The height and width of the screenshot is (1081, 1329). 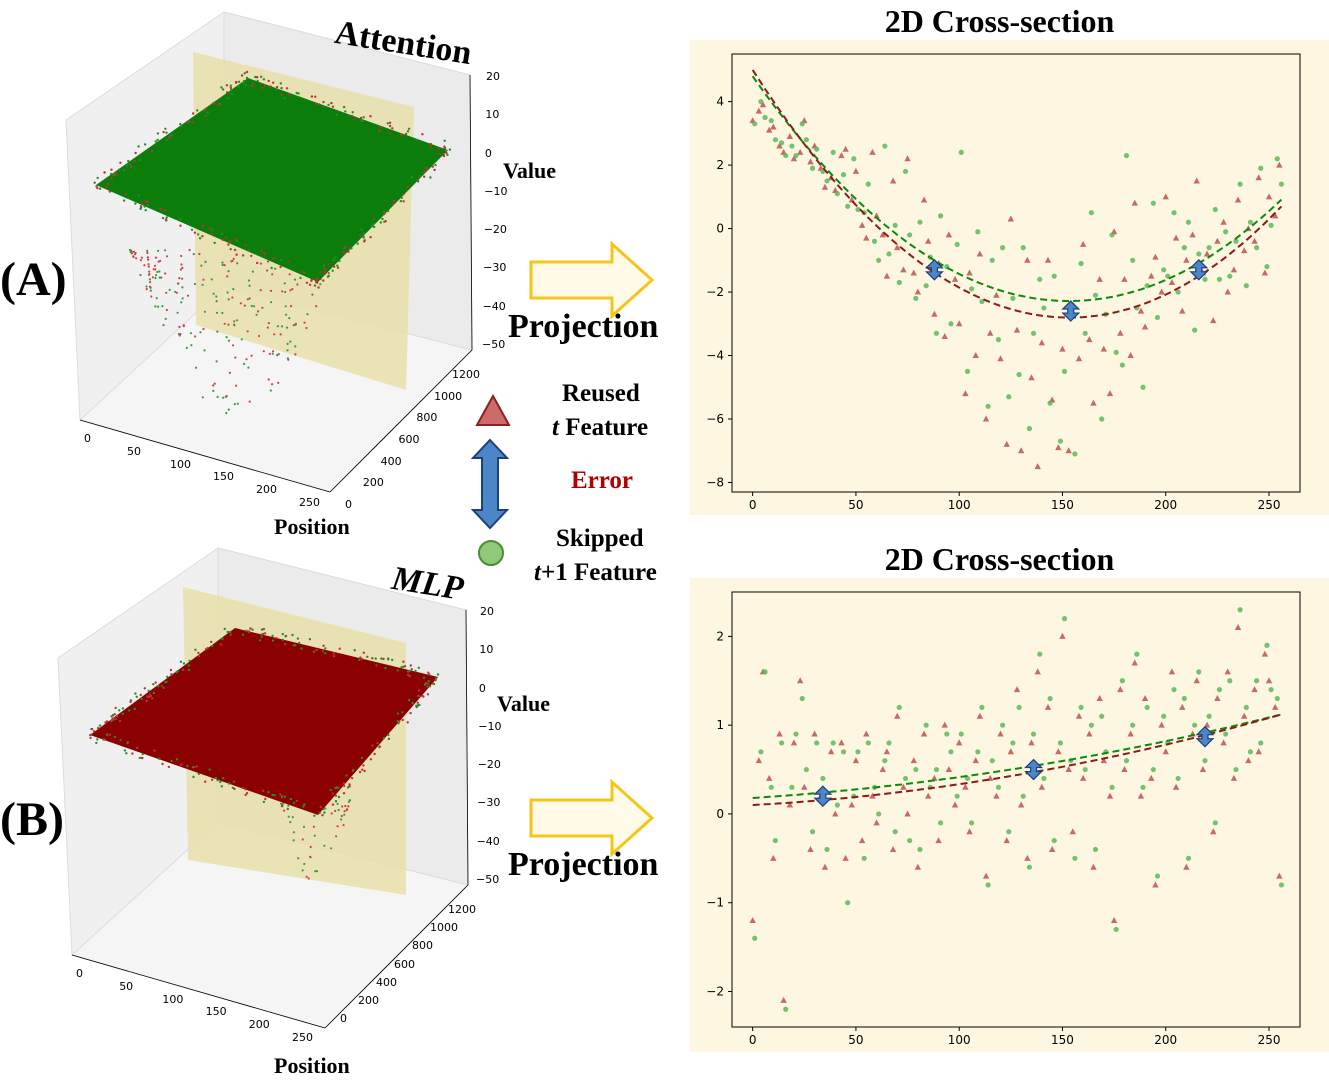 I want to click on green-fit-curve, so click(x=1017, y=188).